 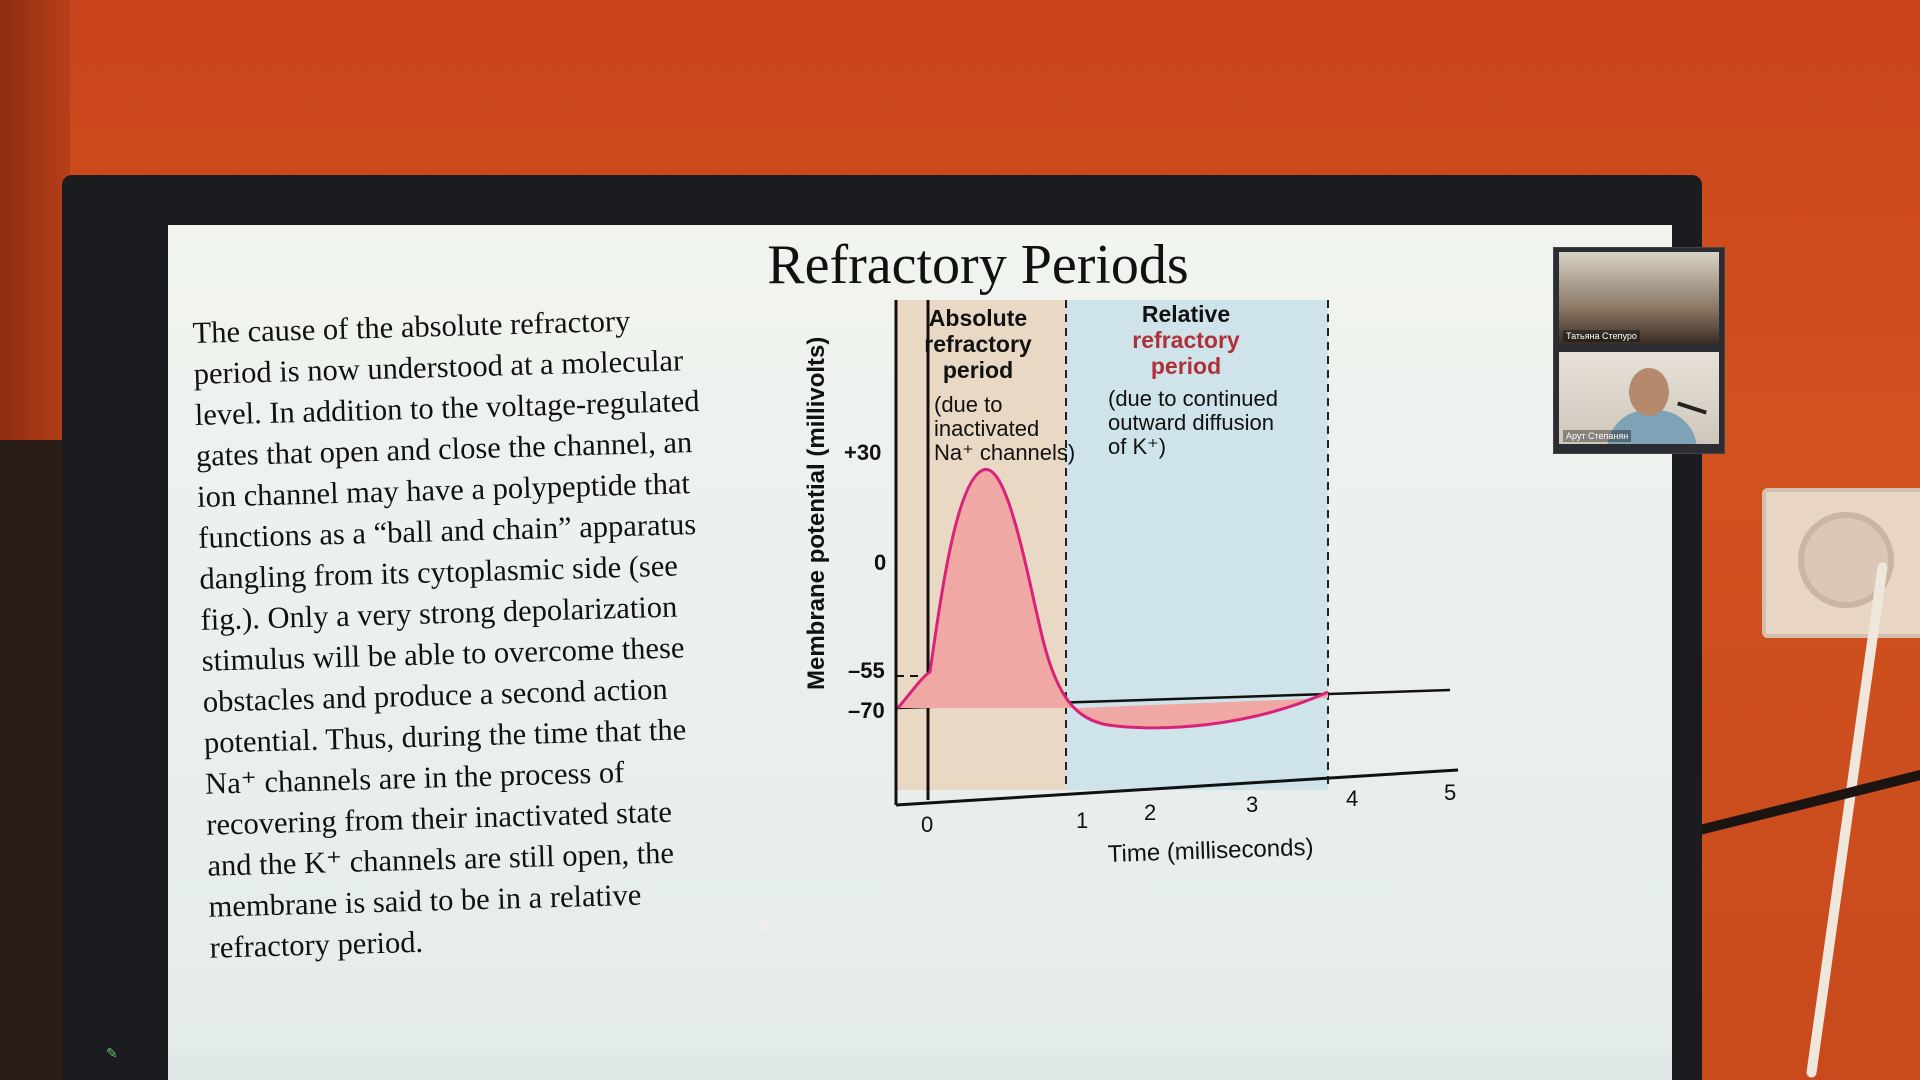 I want to click on power-cable-white, so click(x=1847, y=820).